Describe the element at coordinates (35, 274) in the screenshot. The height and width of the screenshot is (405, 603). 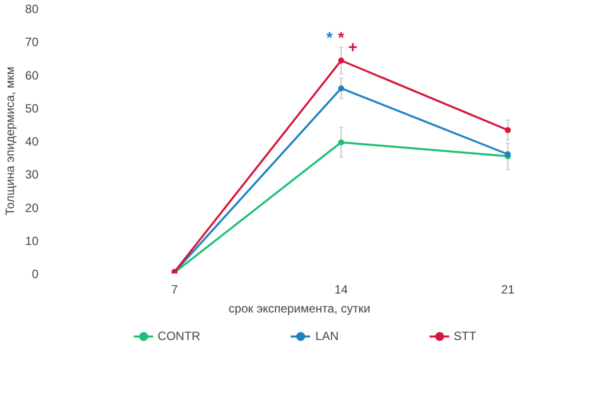
I see `y-tick-label: 0` at that location.